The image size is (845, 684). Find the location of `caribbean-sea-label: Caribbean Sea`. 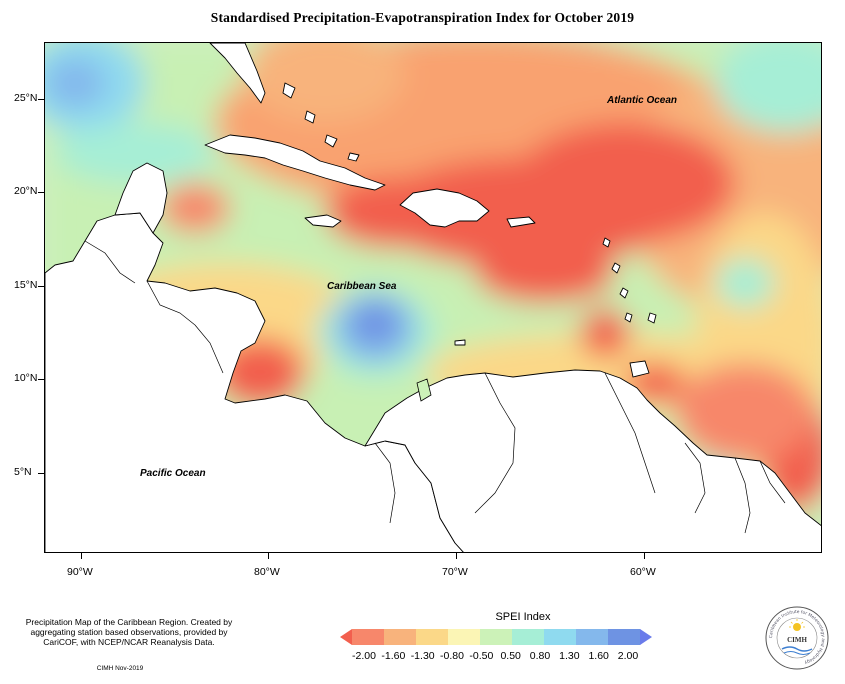

caribbean-sea-label: Caribbean Sea is located at coordinates (362, 286).